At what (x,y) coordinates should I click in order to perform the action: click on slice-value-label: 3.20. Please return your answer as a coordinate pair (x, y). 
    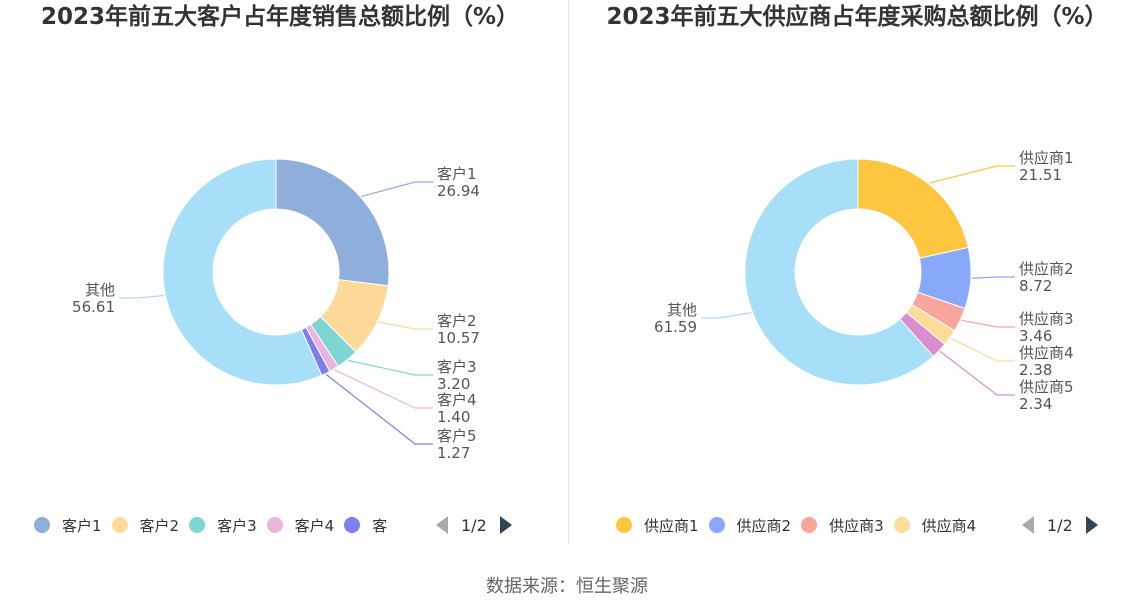
    Looking at the image, I should click on (453, 384).